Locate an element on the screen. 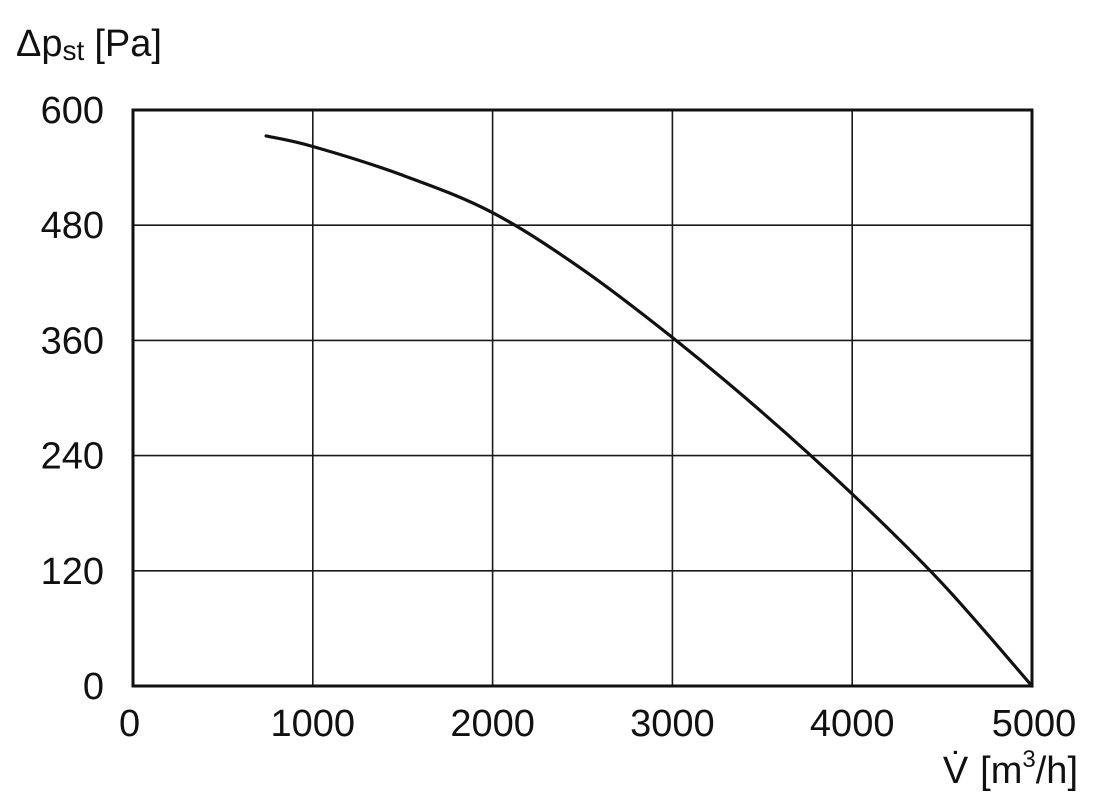 The image size is (1100, 803). y-tick-label: 480 is located at coordinates (72, 226).